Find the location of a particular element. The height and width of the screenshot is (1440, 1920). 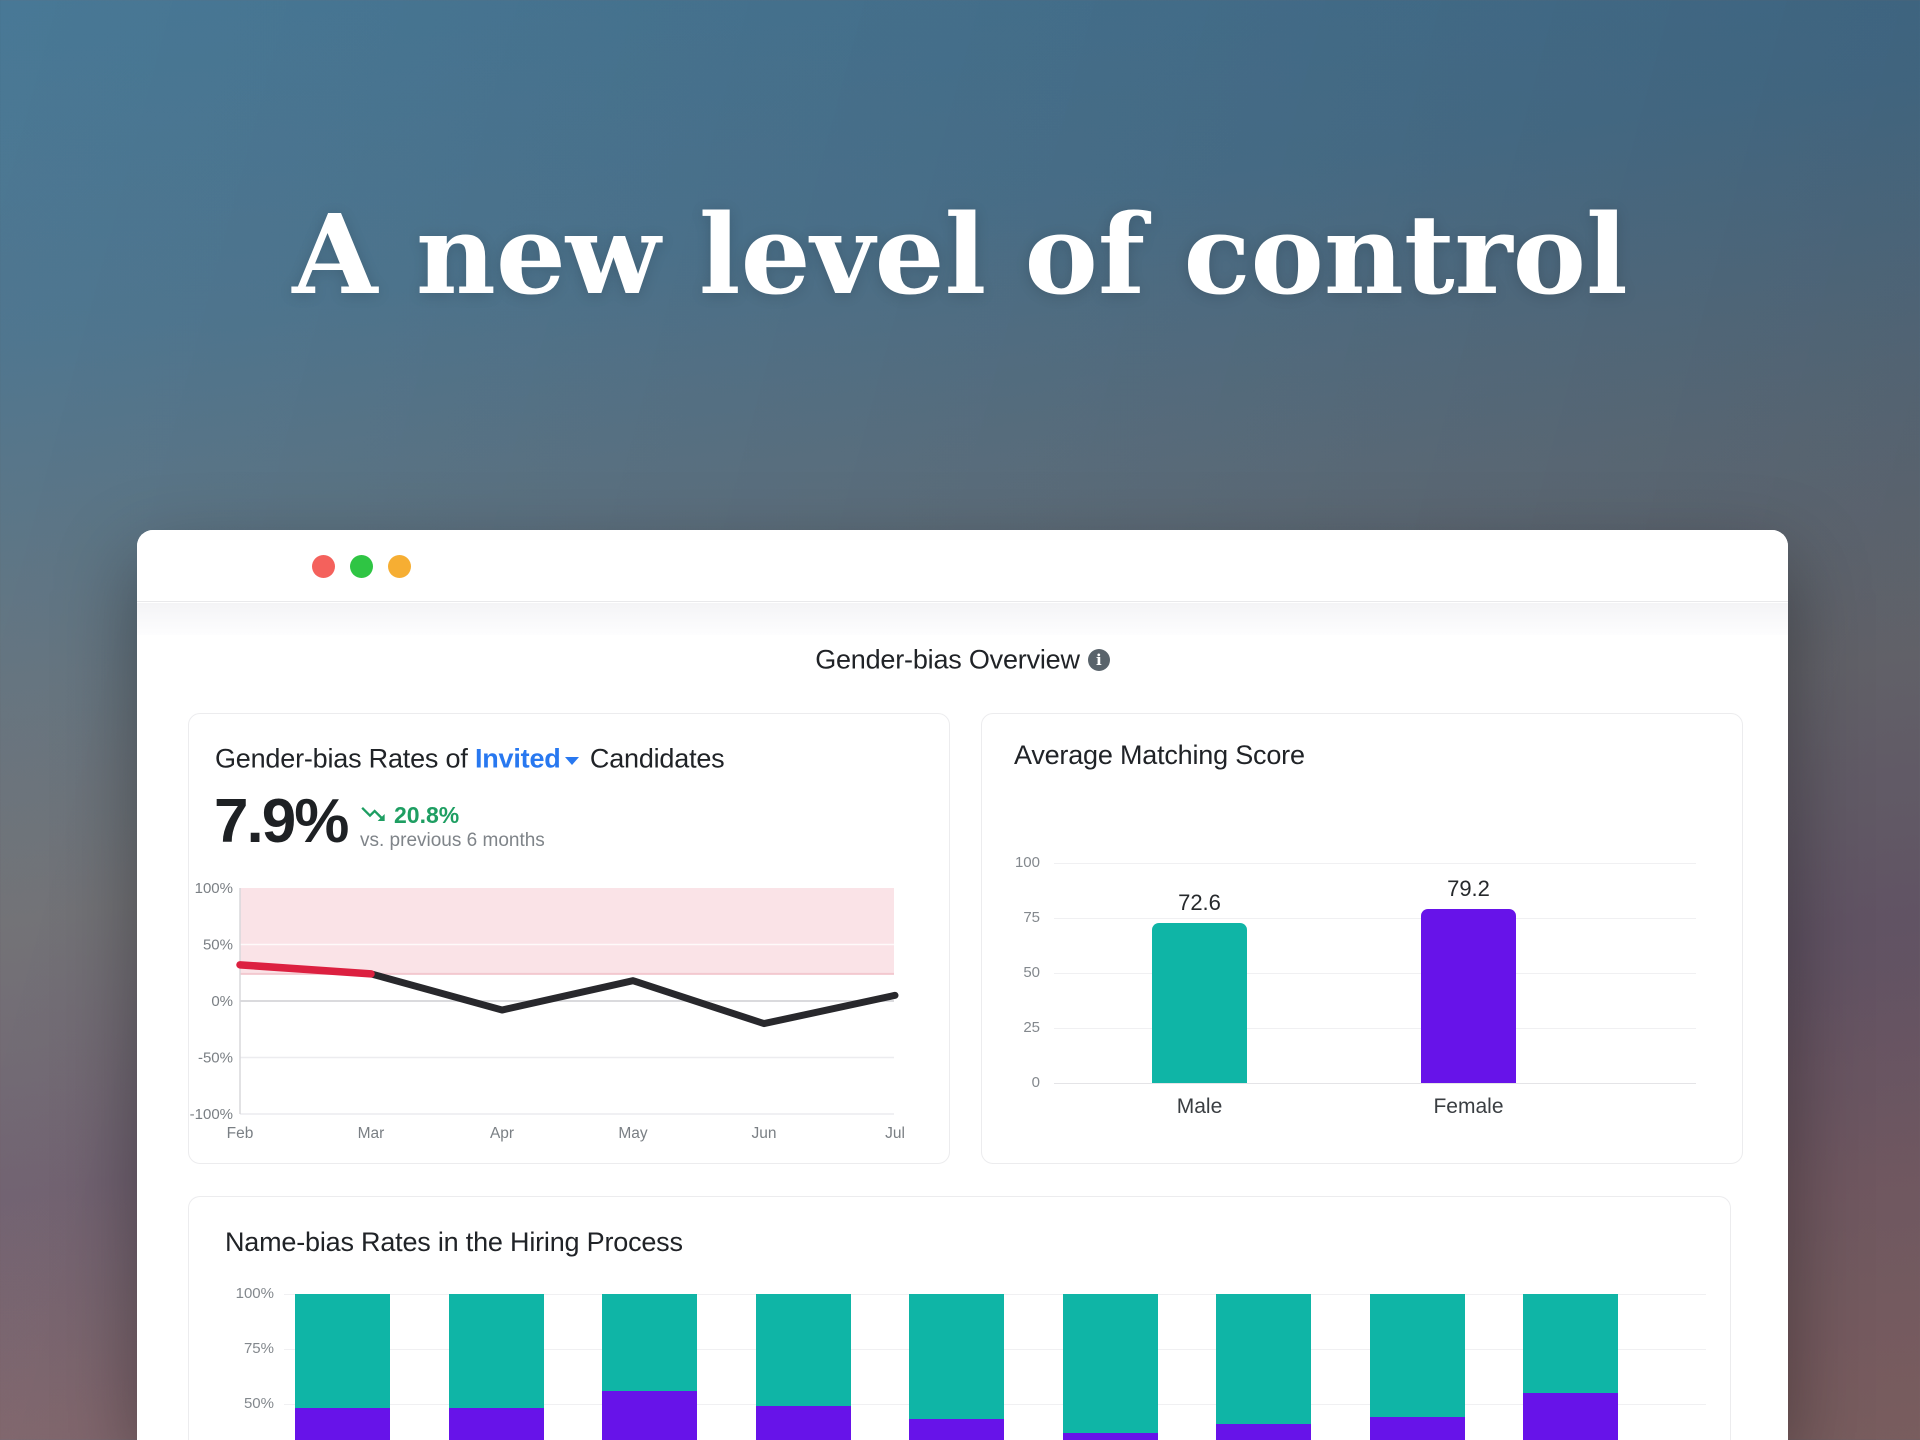

trending-down-icon is located at coordinates (373, 814).